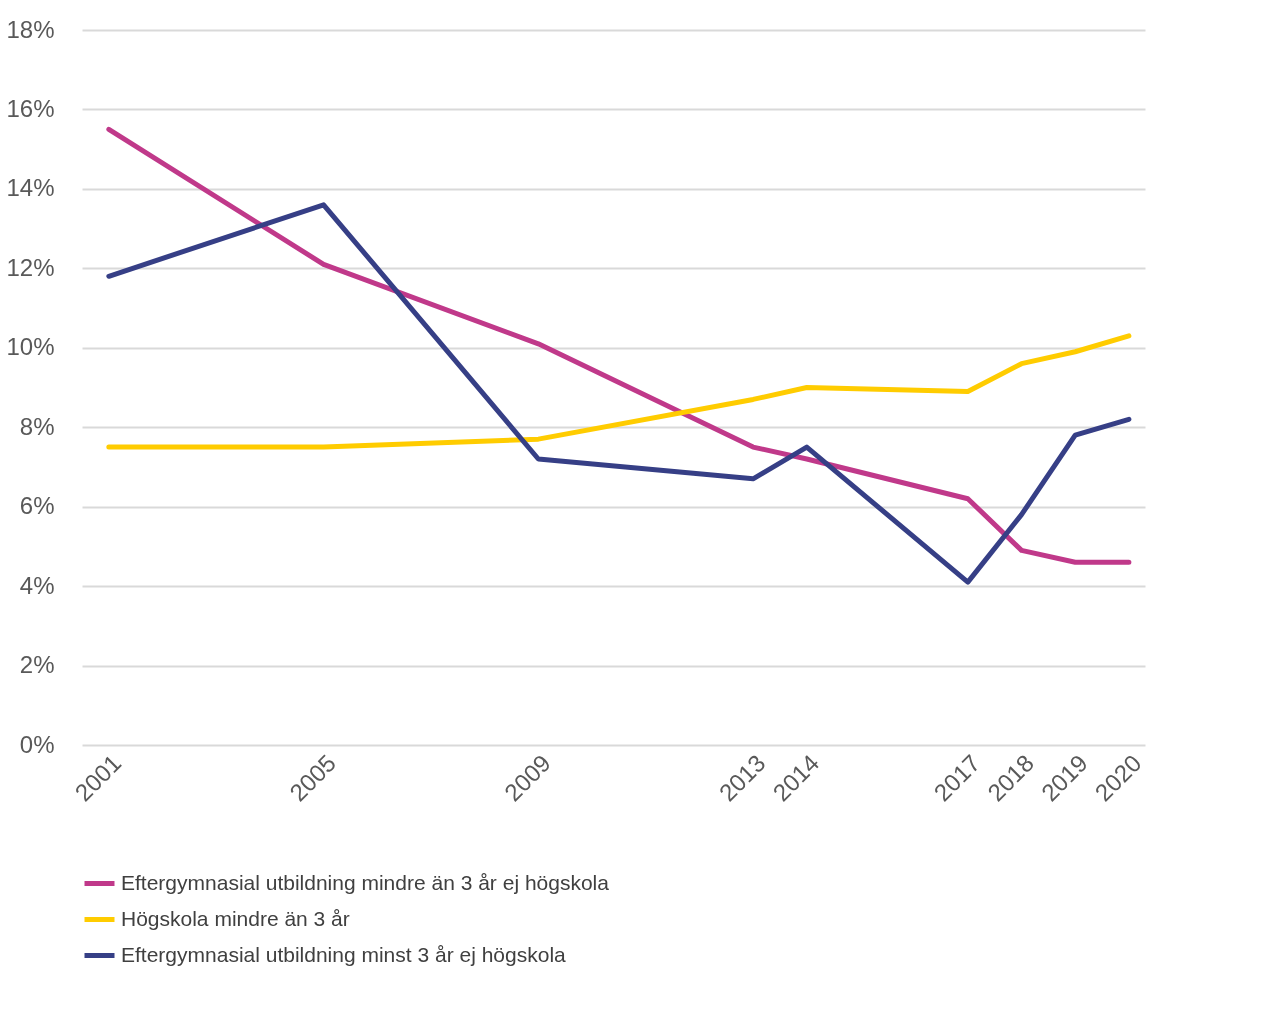  I want to click on y-tick-label: 14%, so click(30, 188).